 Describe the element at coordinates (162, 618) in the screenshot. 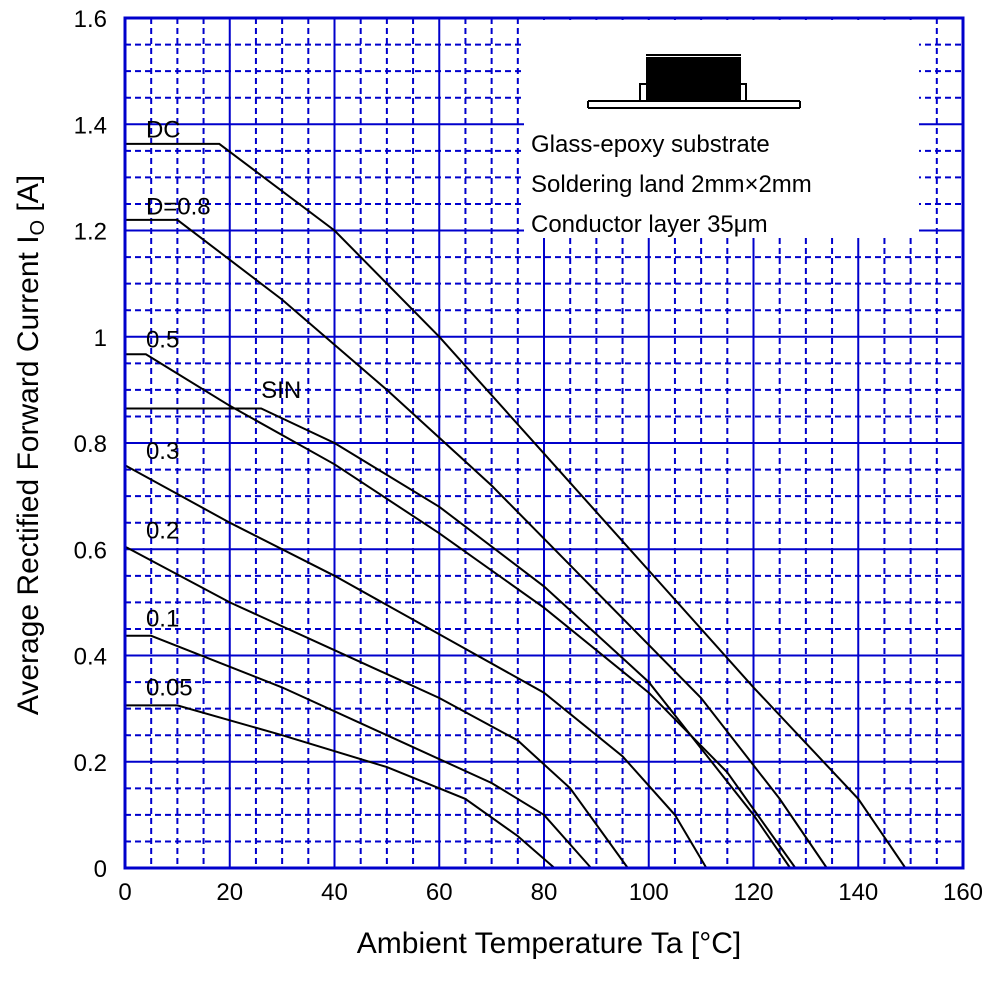

I see `curve-label-0-1: 0.1` at that location.